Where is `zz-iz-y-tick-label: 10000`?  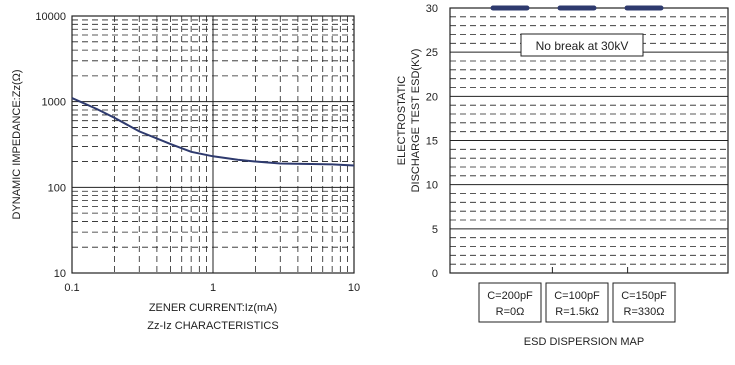 zz-iz-y-tick-label: 10000 is located at coordinates (50, 17).